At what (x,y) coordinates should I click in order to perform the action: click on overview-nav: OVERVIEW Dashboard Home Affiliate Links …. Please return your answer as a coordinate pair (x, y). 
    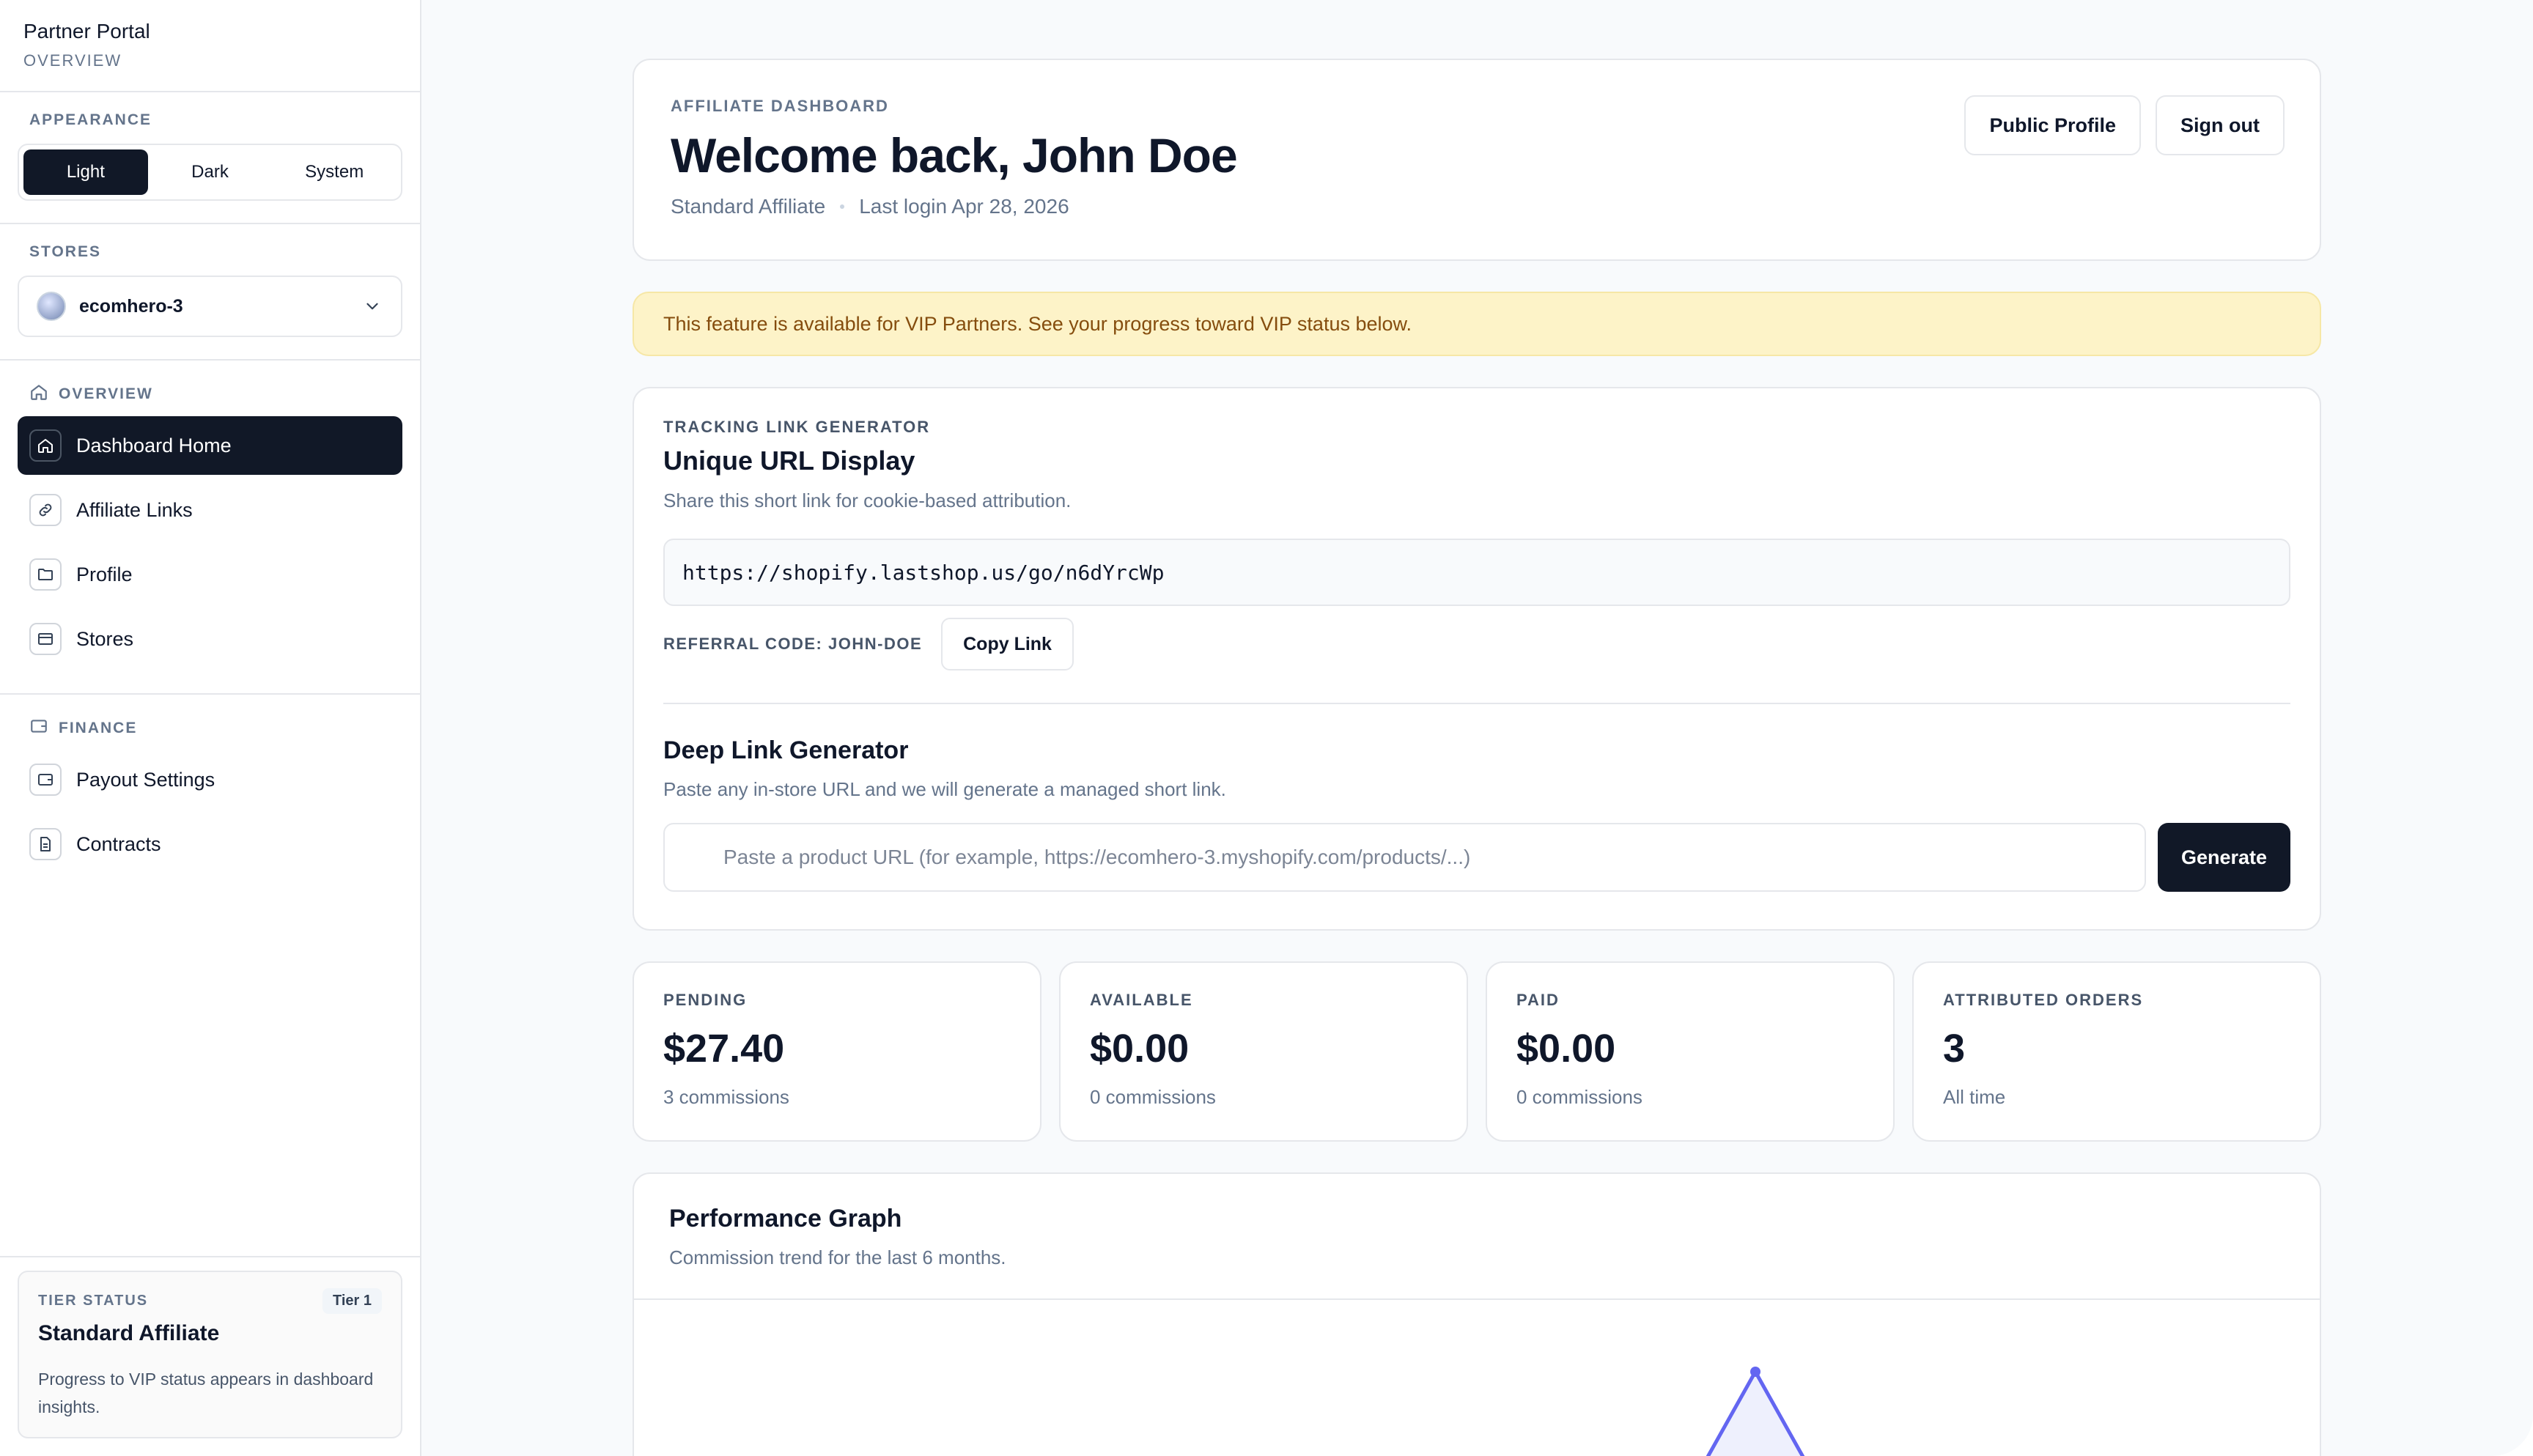
    Looking at the image, I should click on (210, 528).